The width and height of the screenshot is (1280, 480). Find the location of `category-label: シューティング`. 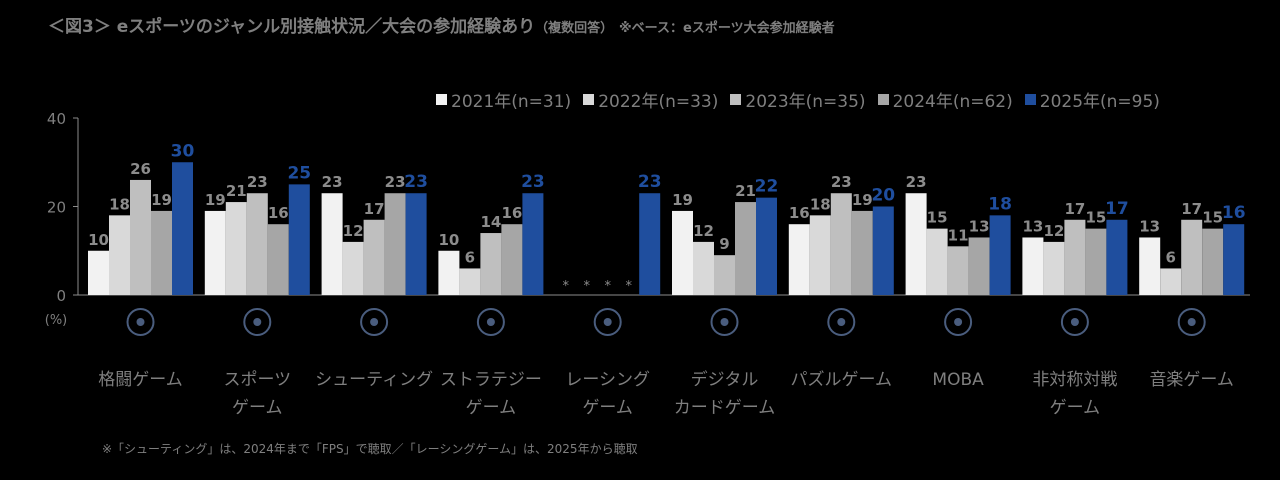

category-label: シューティング is located at coordinates (374, 380).